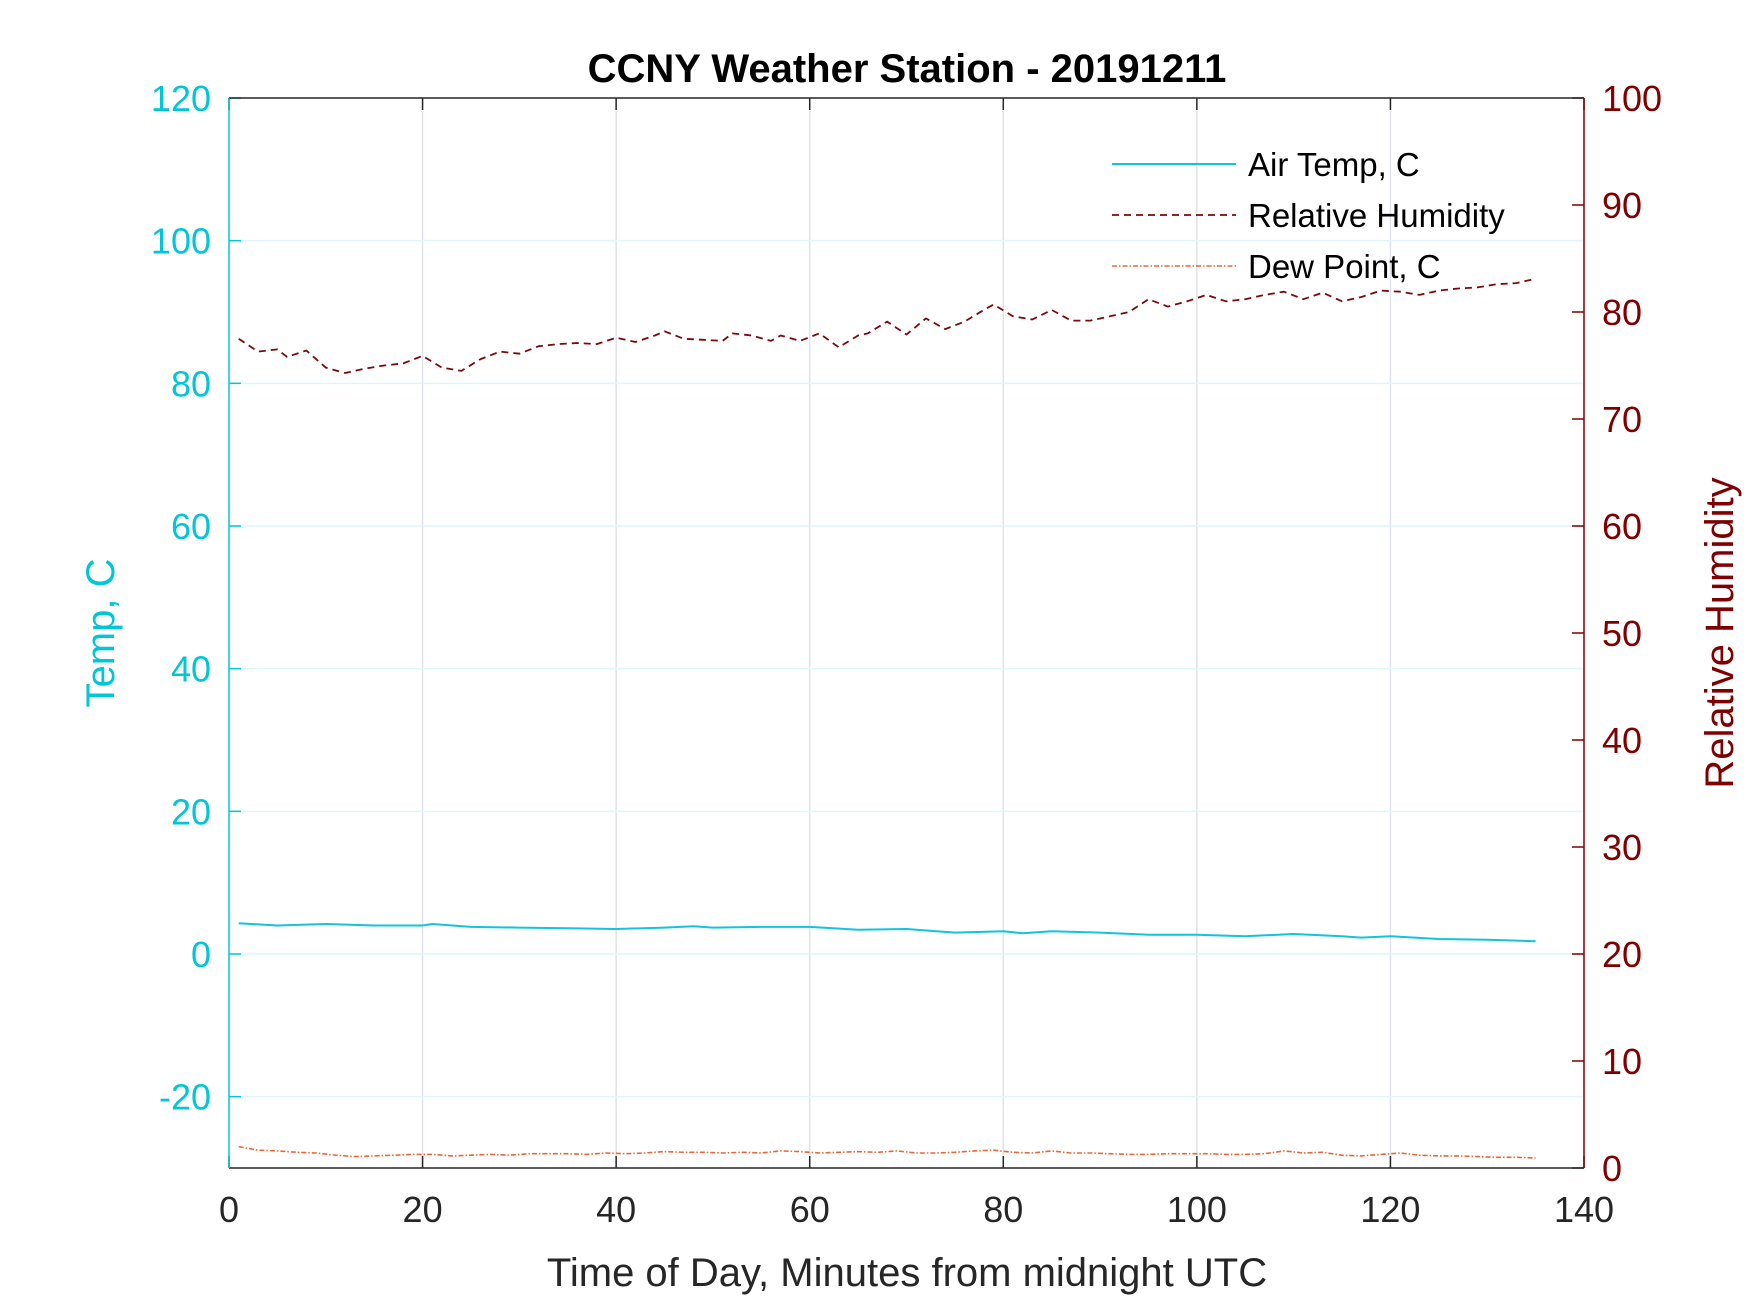 The width and height of the screenshot is (1750, 1313). I want to click on x-tick-label: 140, so click(1584, 1209).